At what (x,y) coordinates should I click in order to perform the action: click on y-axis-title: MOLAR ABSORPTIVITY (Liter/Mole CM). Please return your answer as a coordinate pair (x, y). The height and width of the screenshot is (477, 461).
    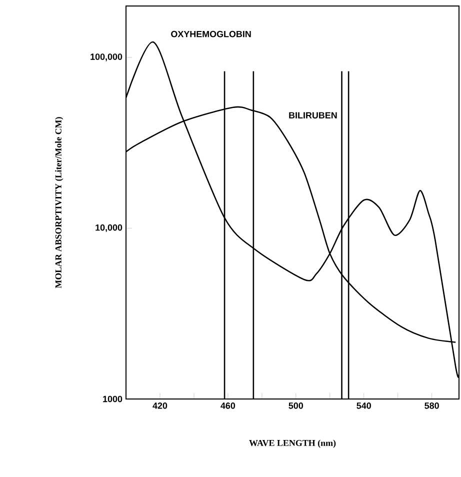
    Looking at the image, I should click on (59, 202).